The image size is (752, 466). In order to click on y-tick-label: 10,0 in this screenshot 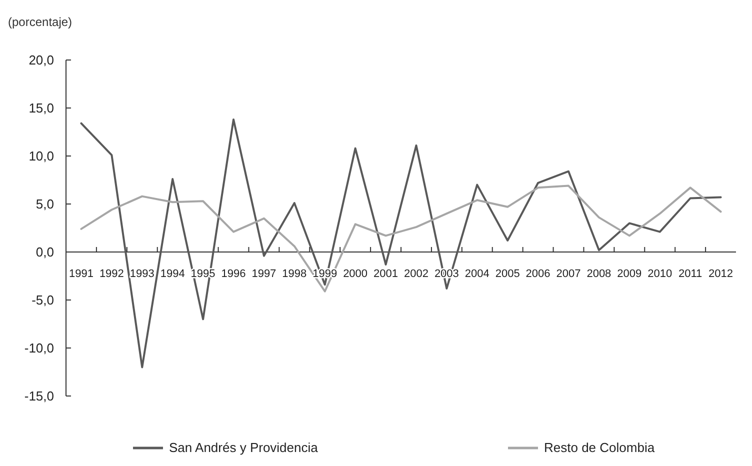, I will do `click(41, 156)`.